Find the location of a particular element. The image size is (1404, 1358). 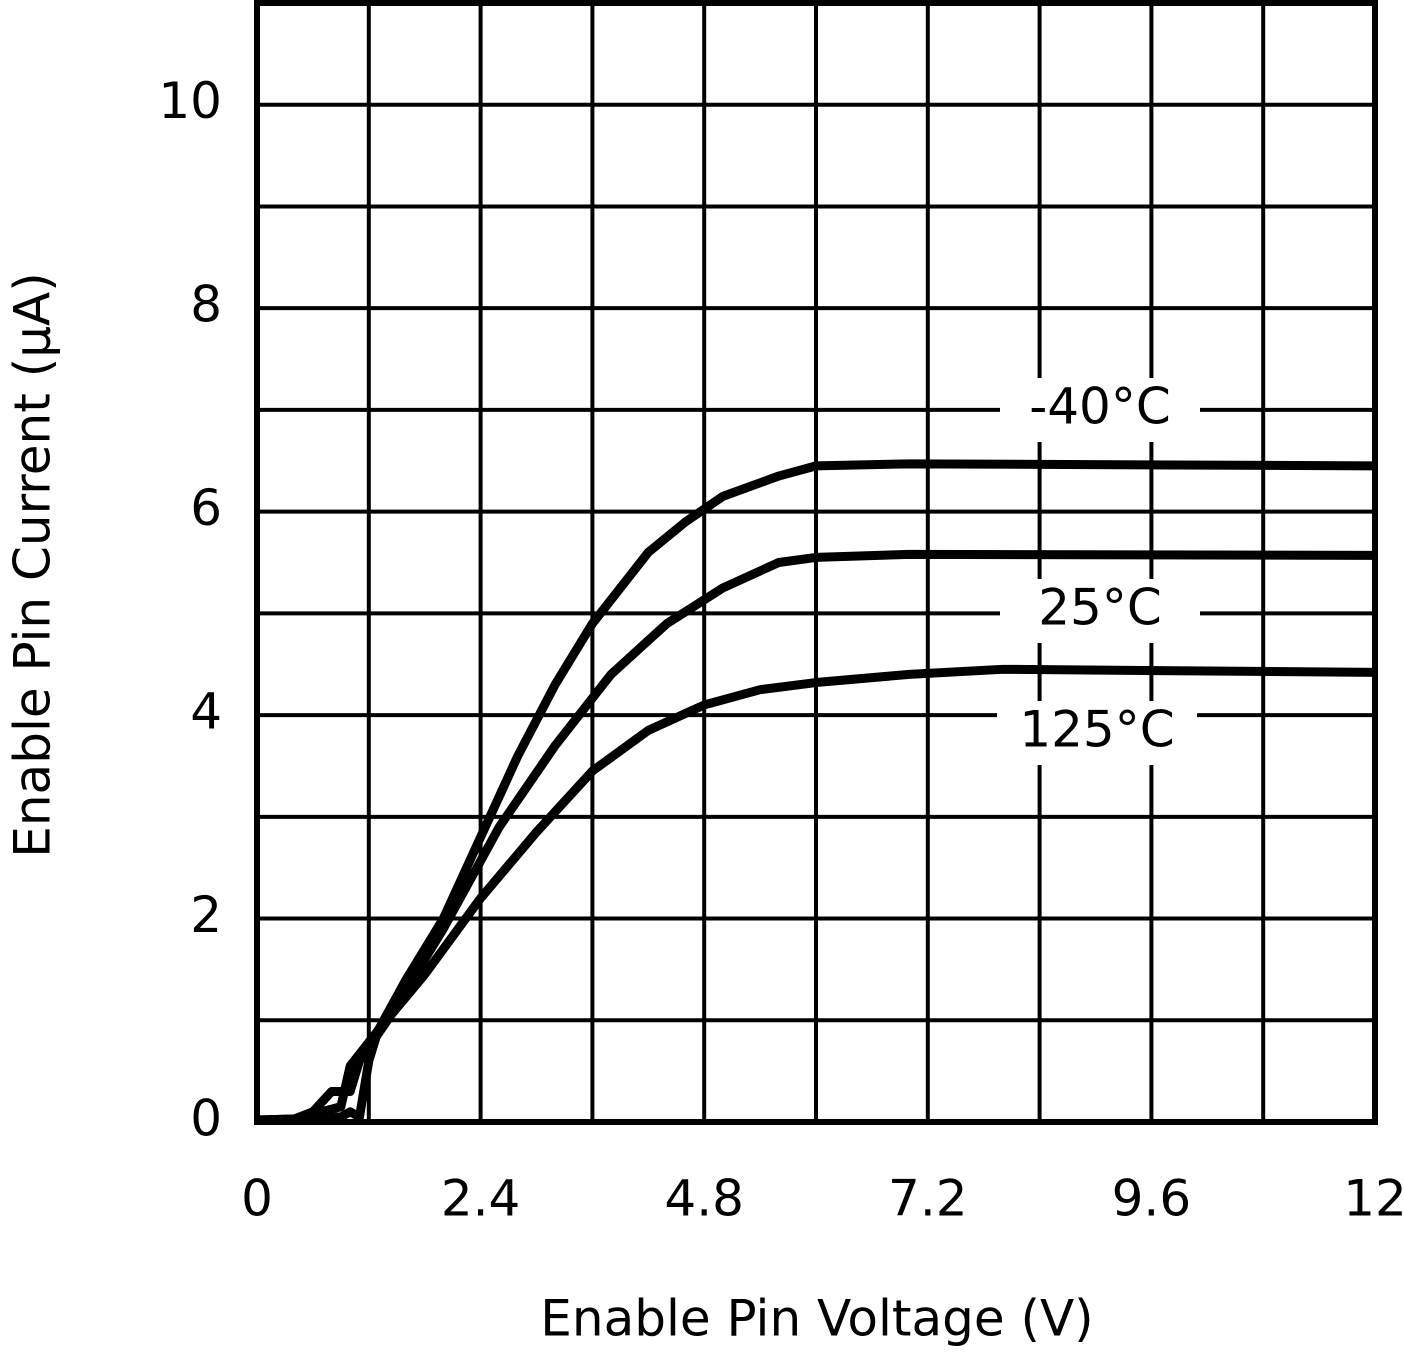

y-tick-label: 8 is located at coordinates (206, 305).